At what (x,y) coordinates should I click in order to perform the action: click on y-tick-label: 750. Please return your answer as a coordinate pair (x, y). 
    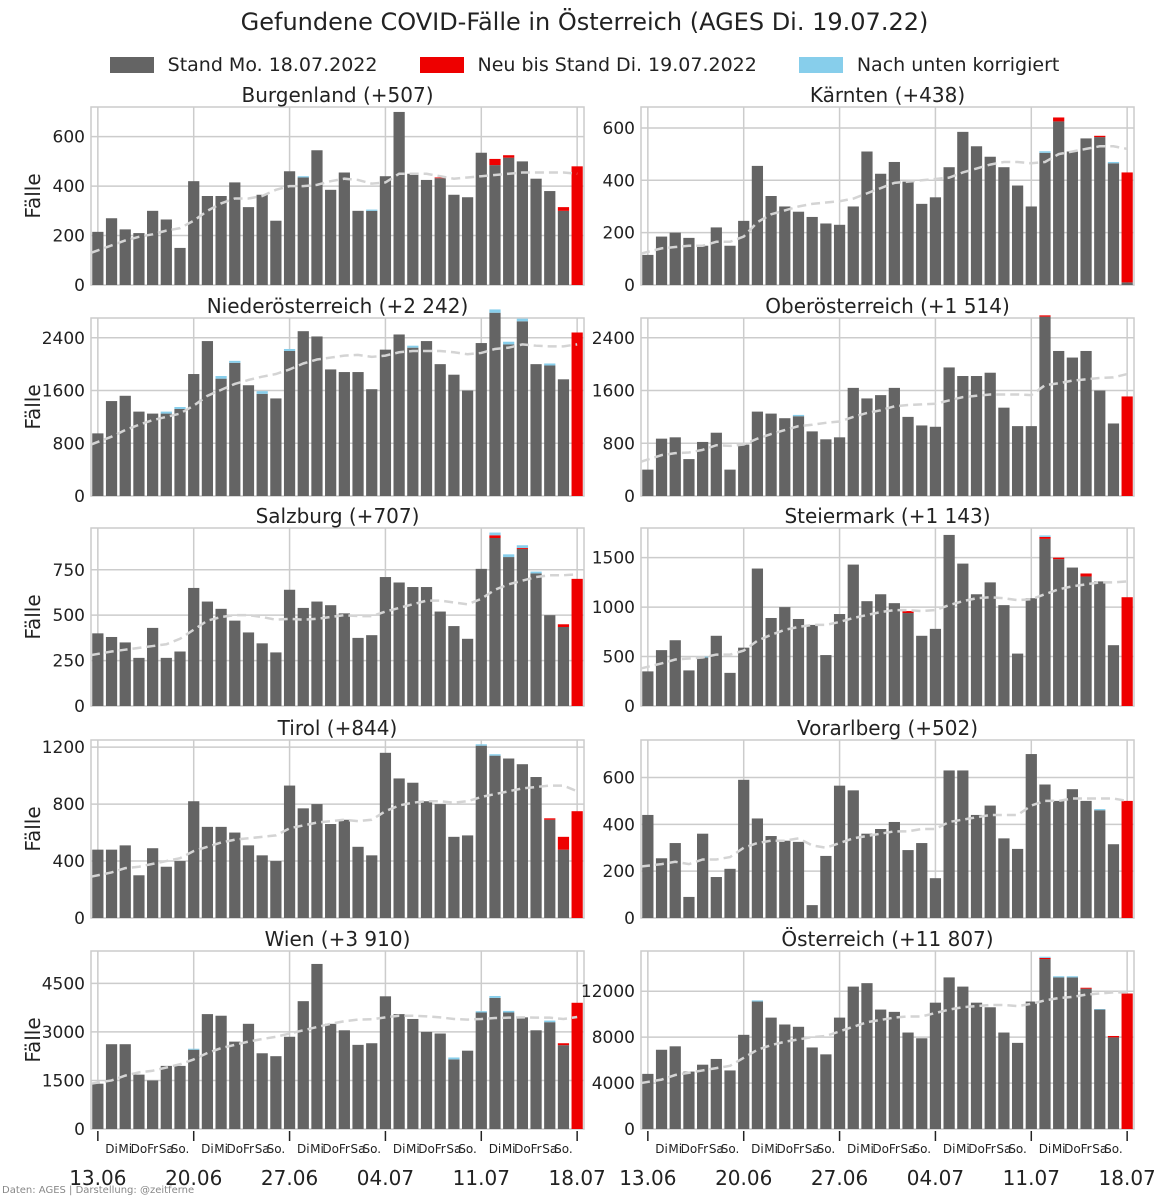
    Looking at the image, I should click on (69, 571).